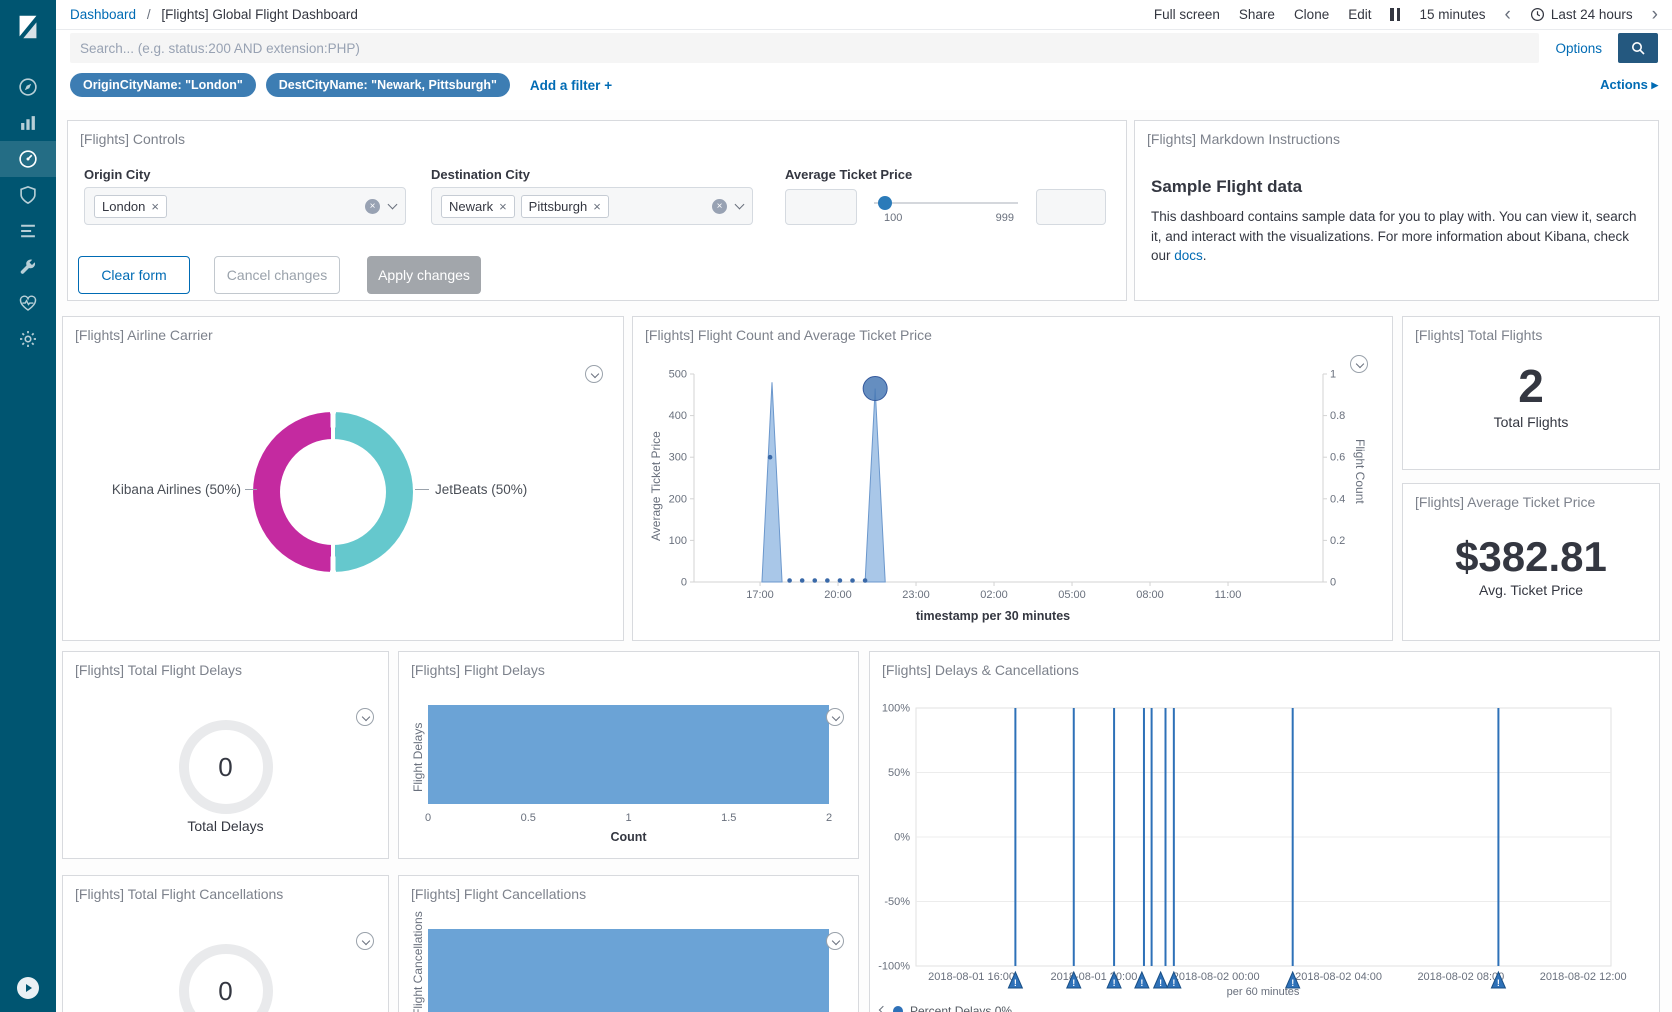 The height and width of the screenshot is (1012, 1672). I want to click on cancel-changes-button: Cancel changes, so click(277, 275).